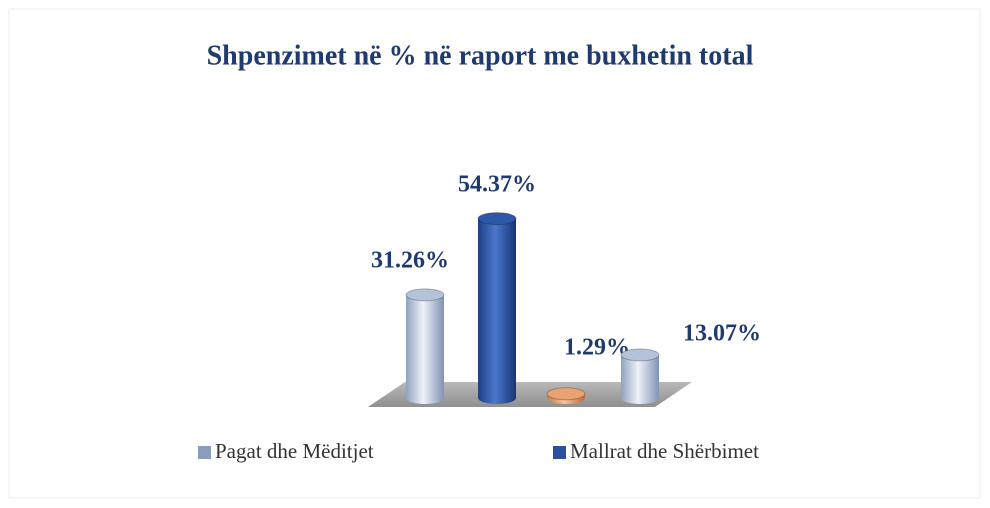  Describe the element at coordinates (410, 261) in the screenshot. I see `value-label: 31.26%` at that location.